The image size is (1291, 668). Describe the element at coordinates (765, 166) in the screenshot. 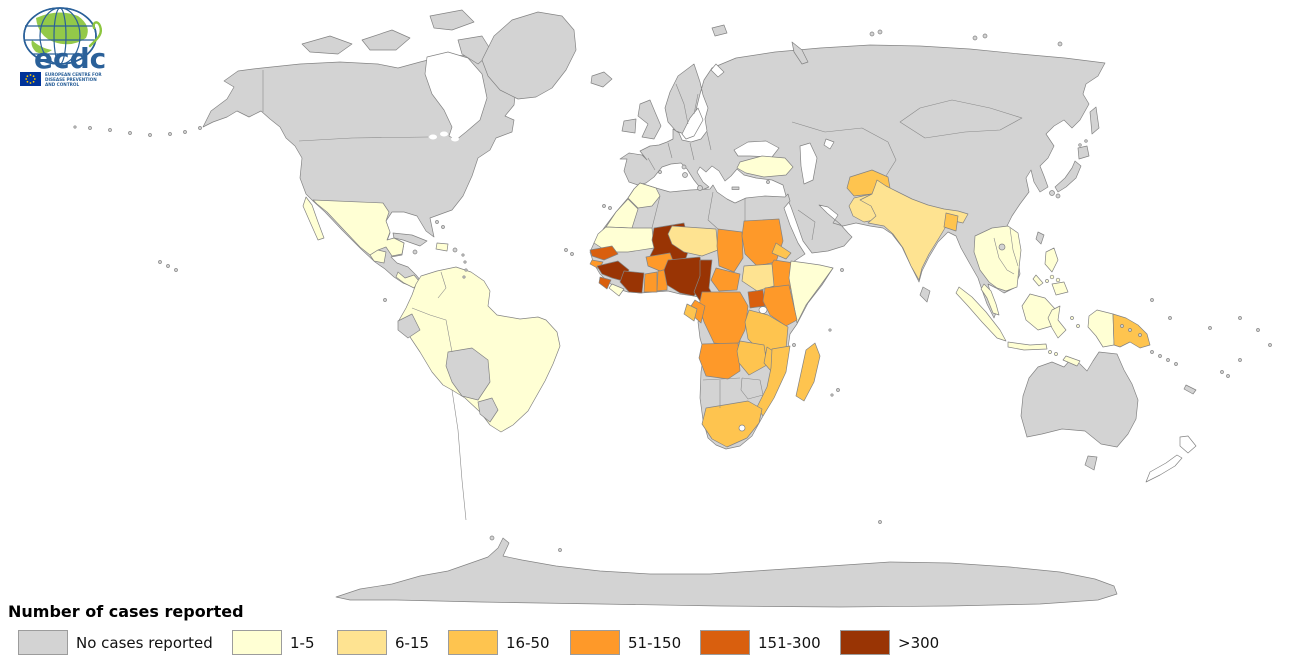

I see `country-turkey` at that location.